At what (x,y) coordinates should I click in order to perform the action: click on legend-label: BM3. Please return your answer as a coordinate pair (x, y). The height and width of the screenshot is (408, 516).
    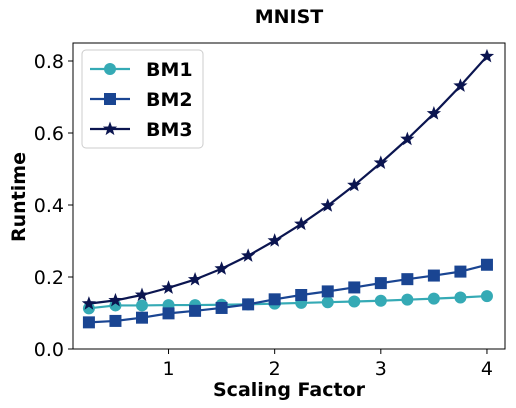
    Looking at the image, I should click on (169, 130).